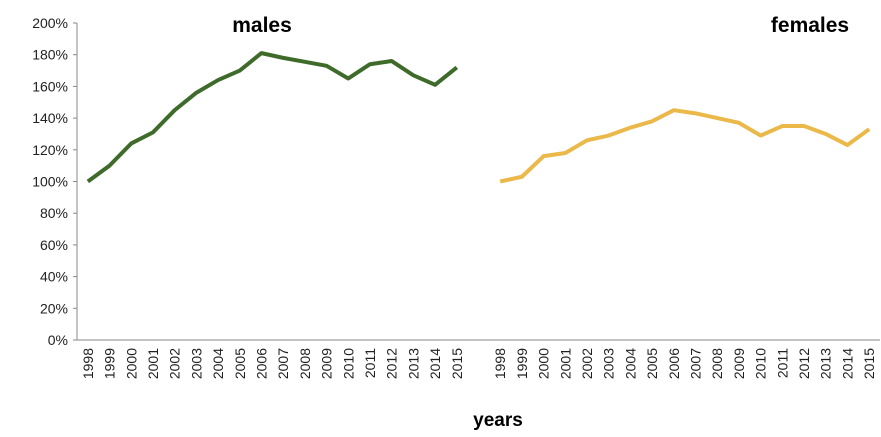  What do you see at coordinates (810, 25) in the screenshot?
I see `series-label: females` at bounding box center [810, 25].